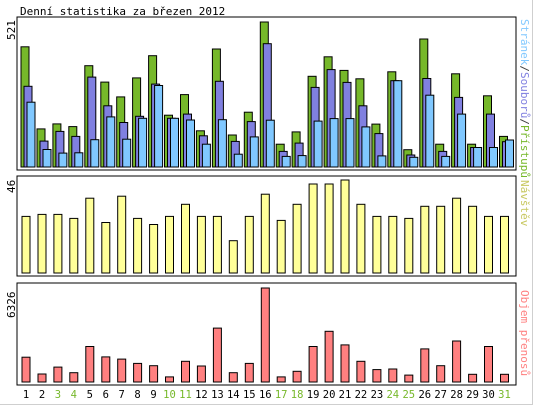  I want to click on x-tick-label: 27, so click(440, 395).